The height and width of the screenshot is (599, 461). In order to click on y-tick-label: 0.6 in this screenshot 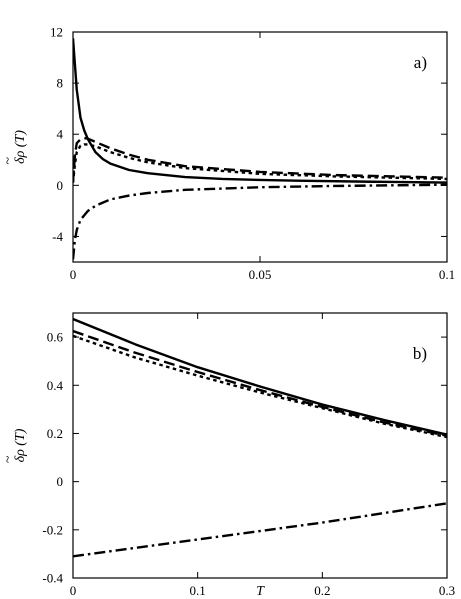, I will do `click(55, 337)`.